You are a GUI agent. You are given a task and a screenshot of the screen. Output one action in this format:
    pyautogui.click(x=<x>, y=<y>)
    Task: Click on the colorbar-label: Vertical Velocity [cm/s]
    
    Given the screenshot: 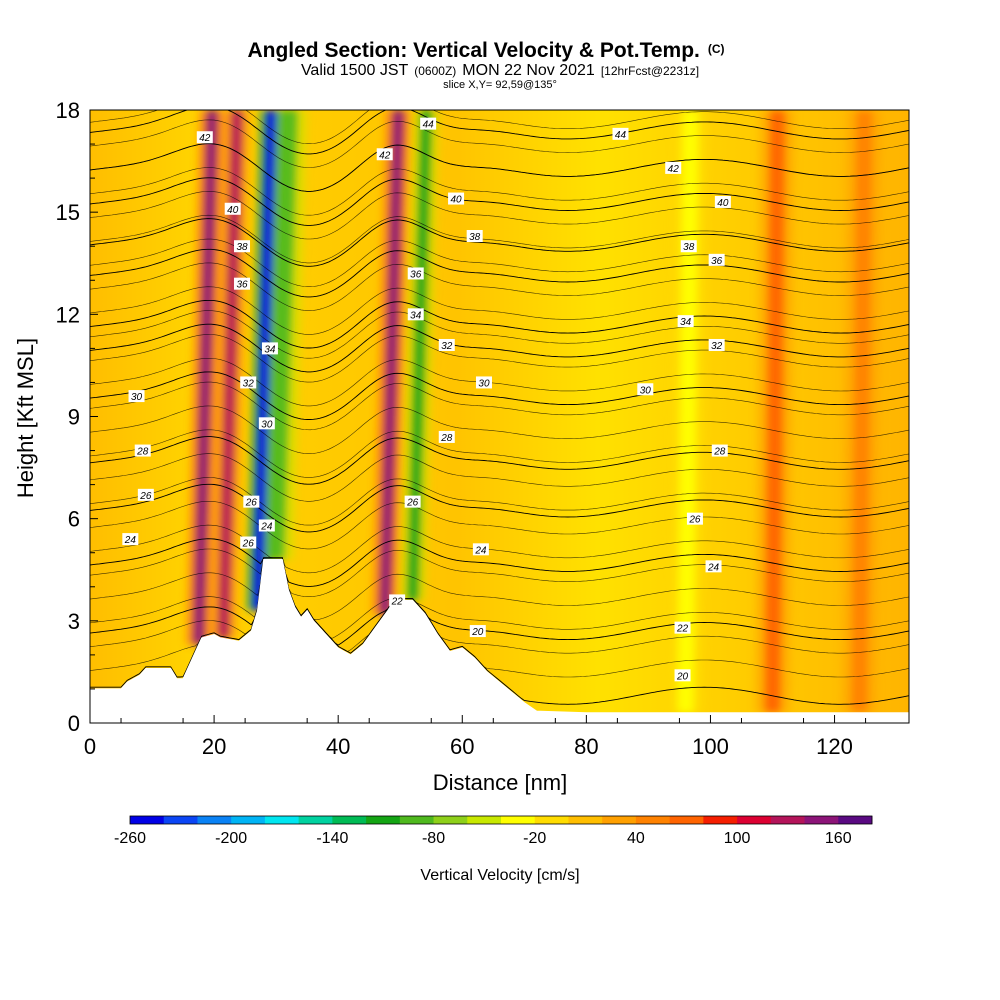 What is the action you would take?
    pyautogui.click(x=499, y=875)
    